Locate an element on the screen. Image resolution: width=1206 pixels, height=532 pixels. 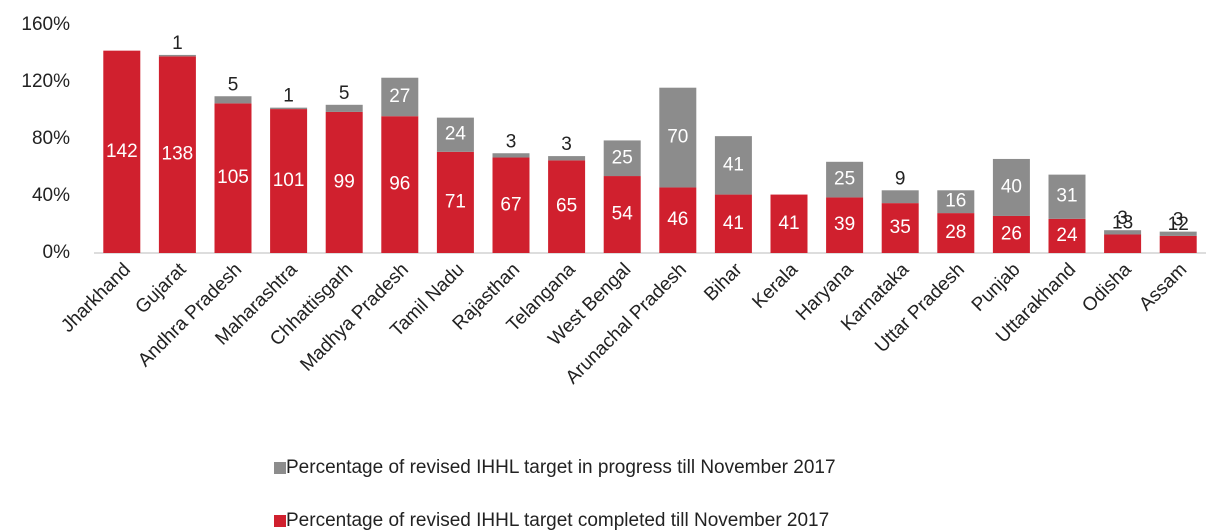
x-tick-label: Assam is located at coordinates (1163, 287).